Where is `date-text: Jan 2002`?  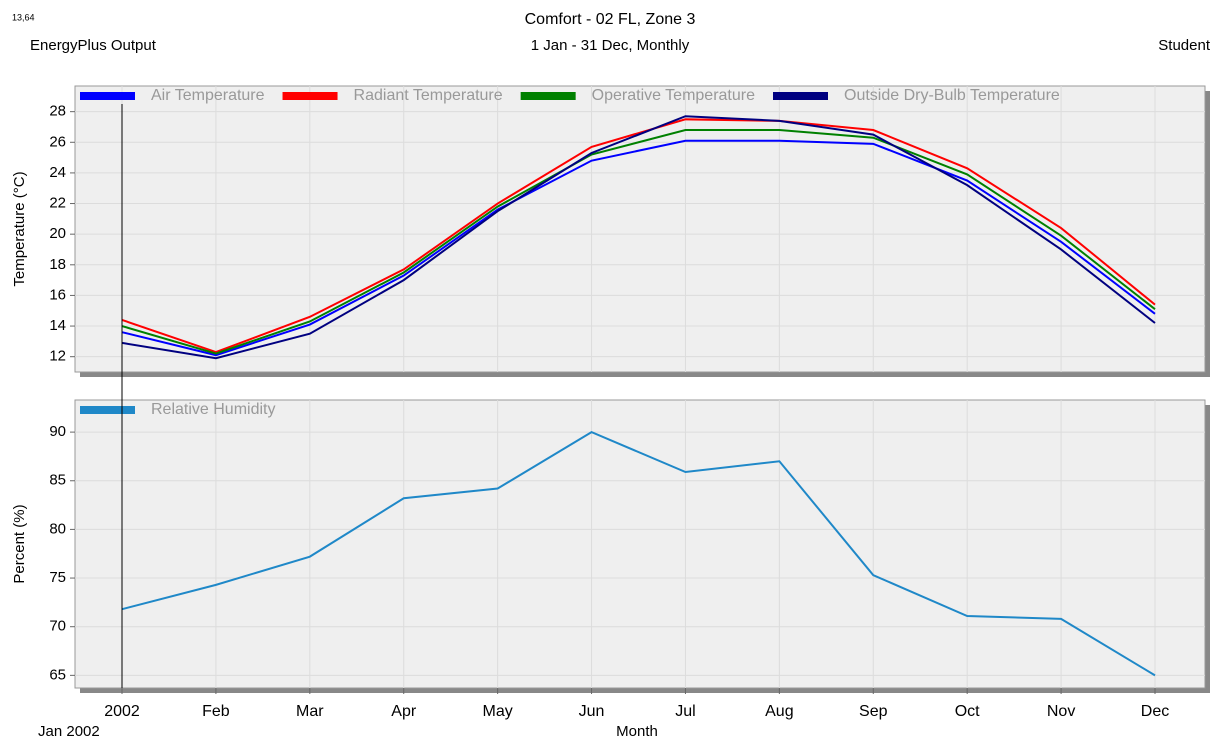
date-text: Jan 2002 is located at coordinates (69, 731).